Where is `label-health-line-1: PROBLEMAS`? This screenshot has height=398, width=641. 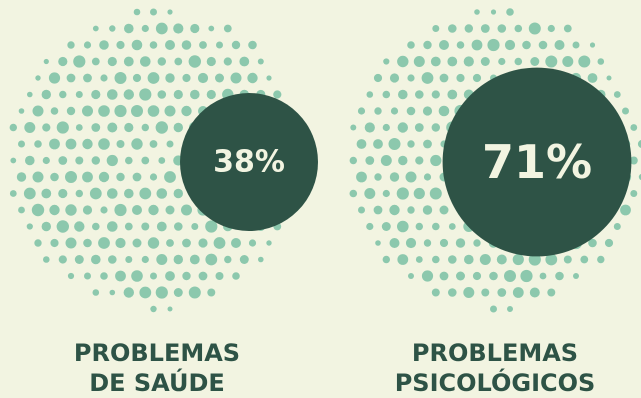 label-health-line-1: PROBLEMAS is located at coordinates (157, 353).